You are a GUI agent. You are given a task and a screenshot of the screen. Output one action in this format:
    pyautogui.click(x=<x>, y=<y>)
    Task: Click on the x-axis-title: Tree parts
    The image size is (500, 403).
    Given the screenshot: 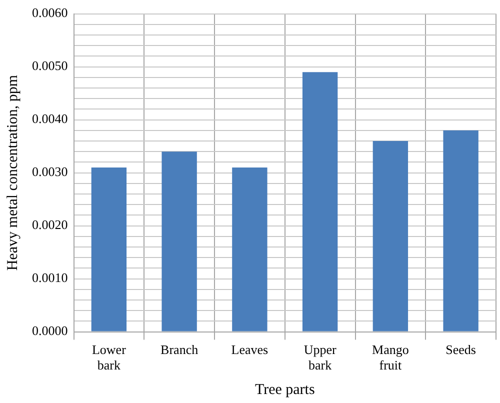 What is the action you would take?
    pyautogui.click(x=284, y=390)
    